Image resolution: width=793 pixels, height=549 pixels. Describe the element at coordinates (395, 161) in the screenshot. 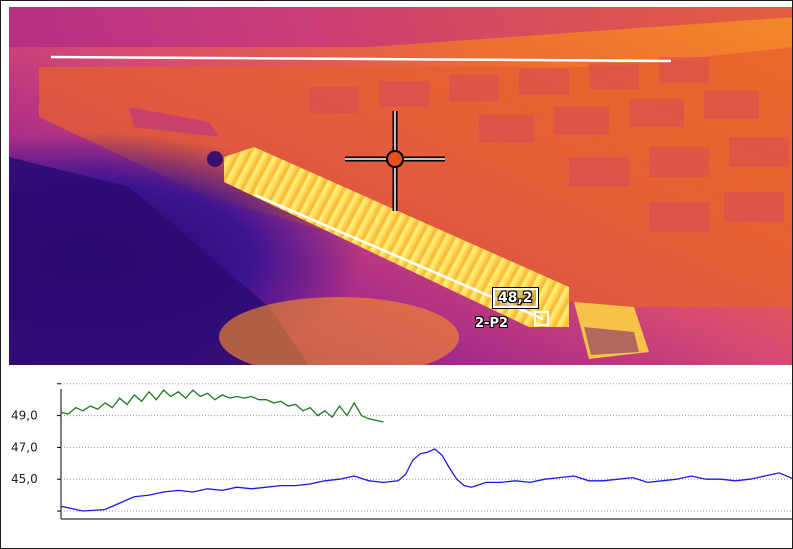

I see `crosshair-icon` at that location.